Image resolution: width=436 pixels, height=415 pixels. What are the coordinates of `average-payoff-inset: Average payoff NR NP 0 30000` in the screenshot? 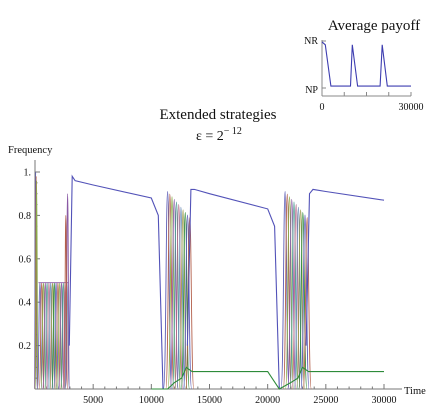 It's located at (363, 65).